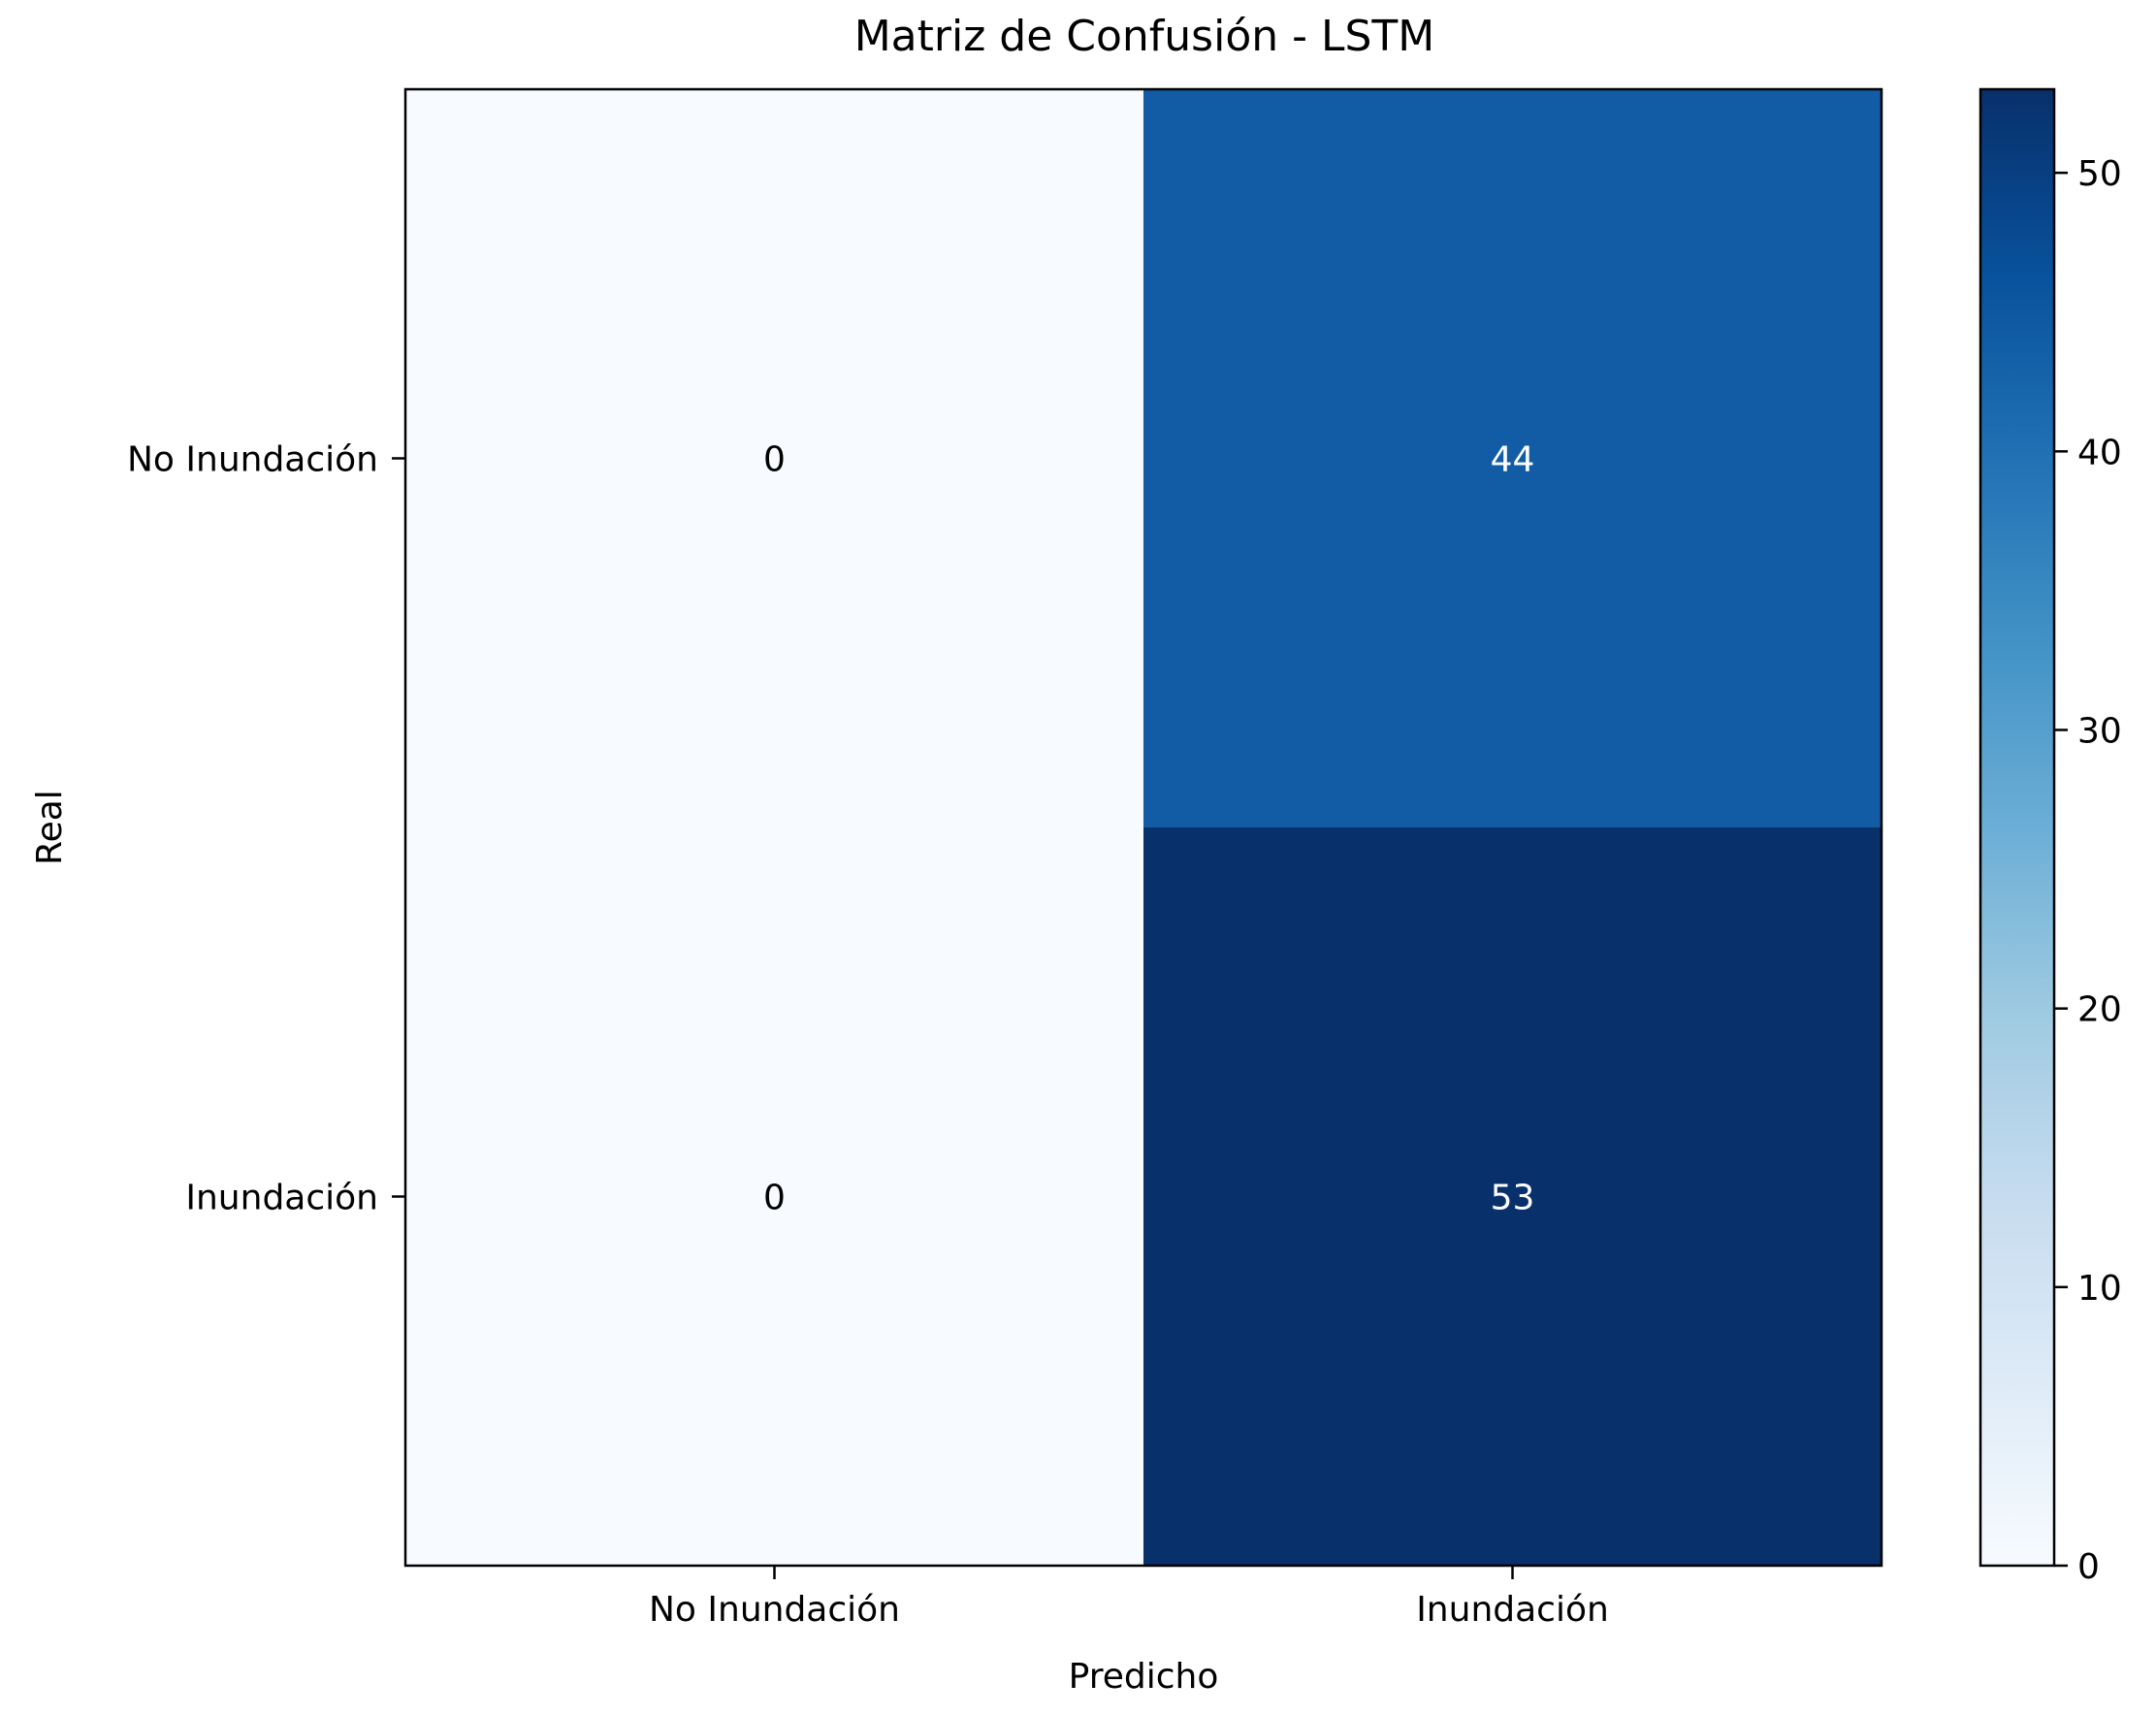  I want to click on colorbar-tick-label: 40, so click(2099, 453).